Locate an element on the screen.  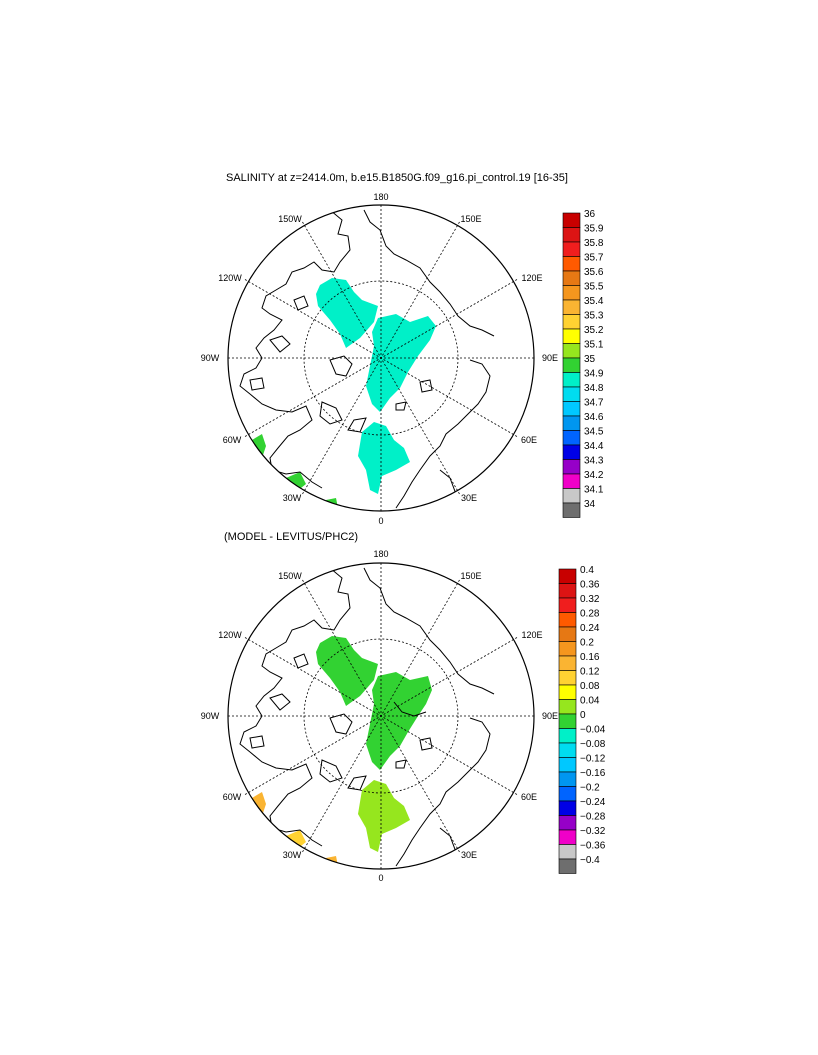
colorbar-tick-label: 35.9 is located at coordinates (594, 229).